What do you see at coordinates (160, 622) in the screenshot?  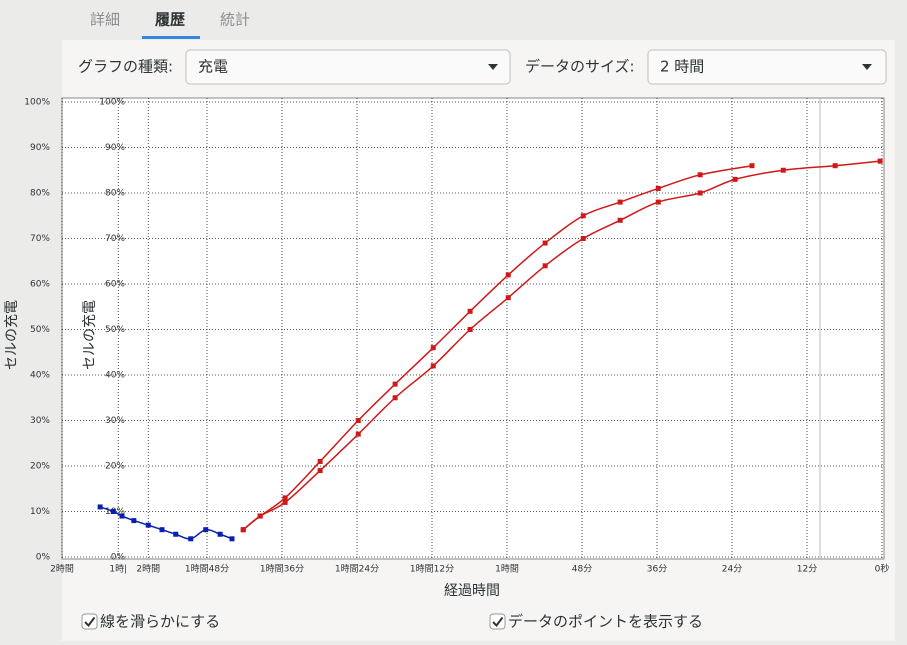 I see `checkbox-label: 線を滑らかにする` at bounding box center [160, 622].